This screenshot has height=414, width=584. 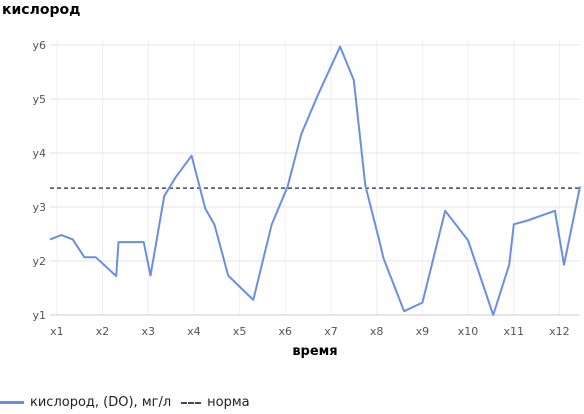 I want to click on x-tick-label: x1, so click(x=57, y=331).